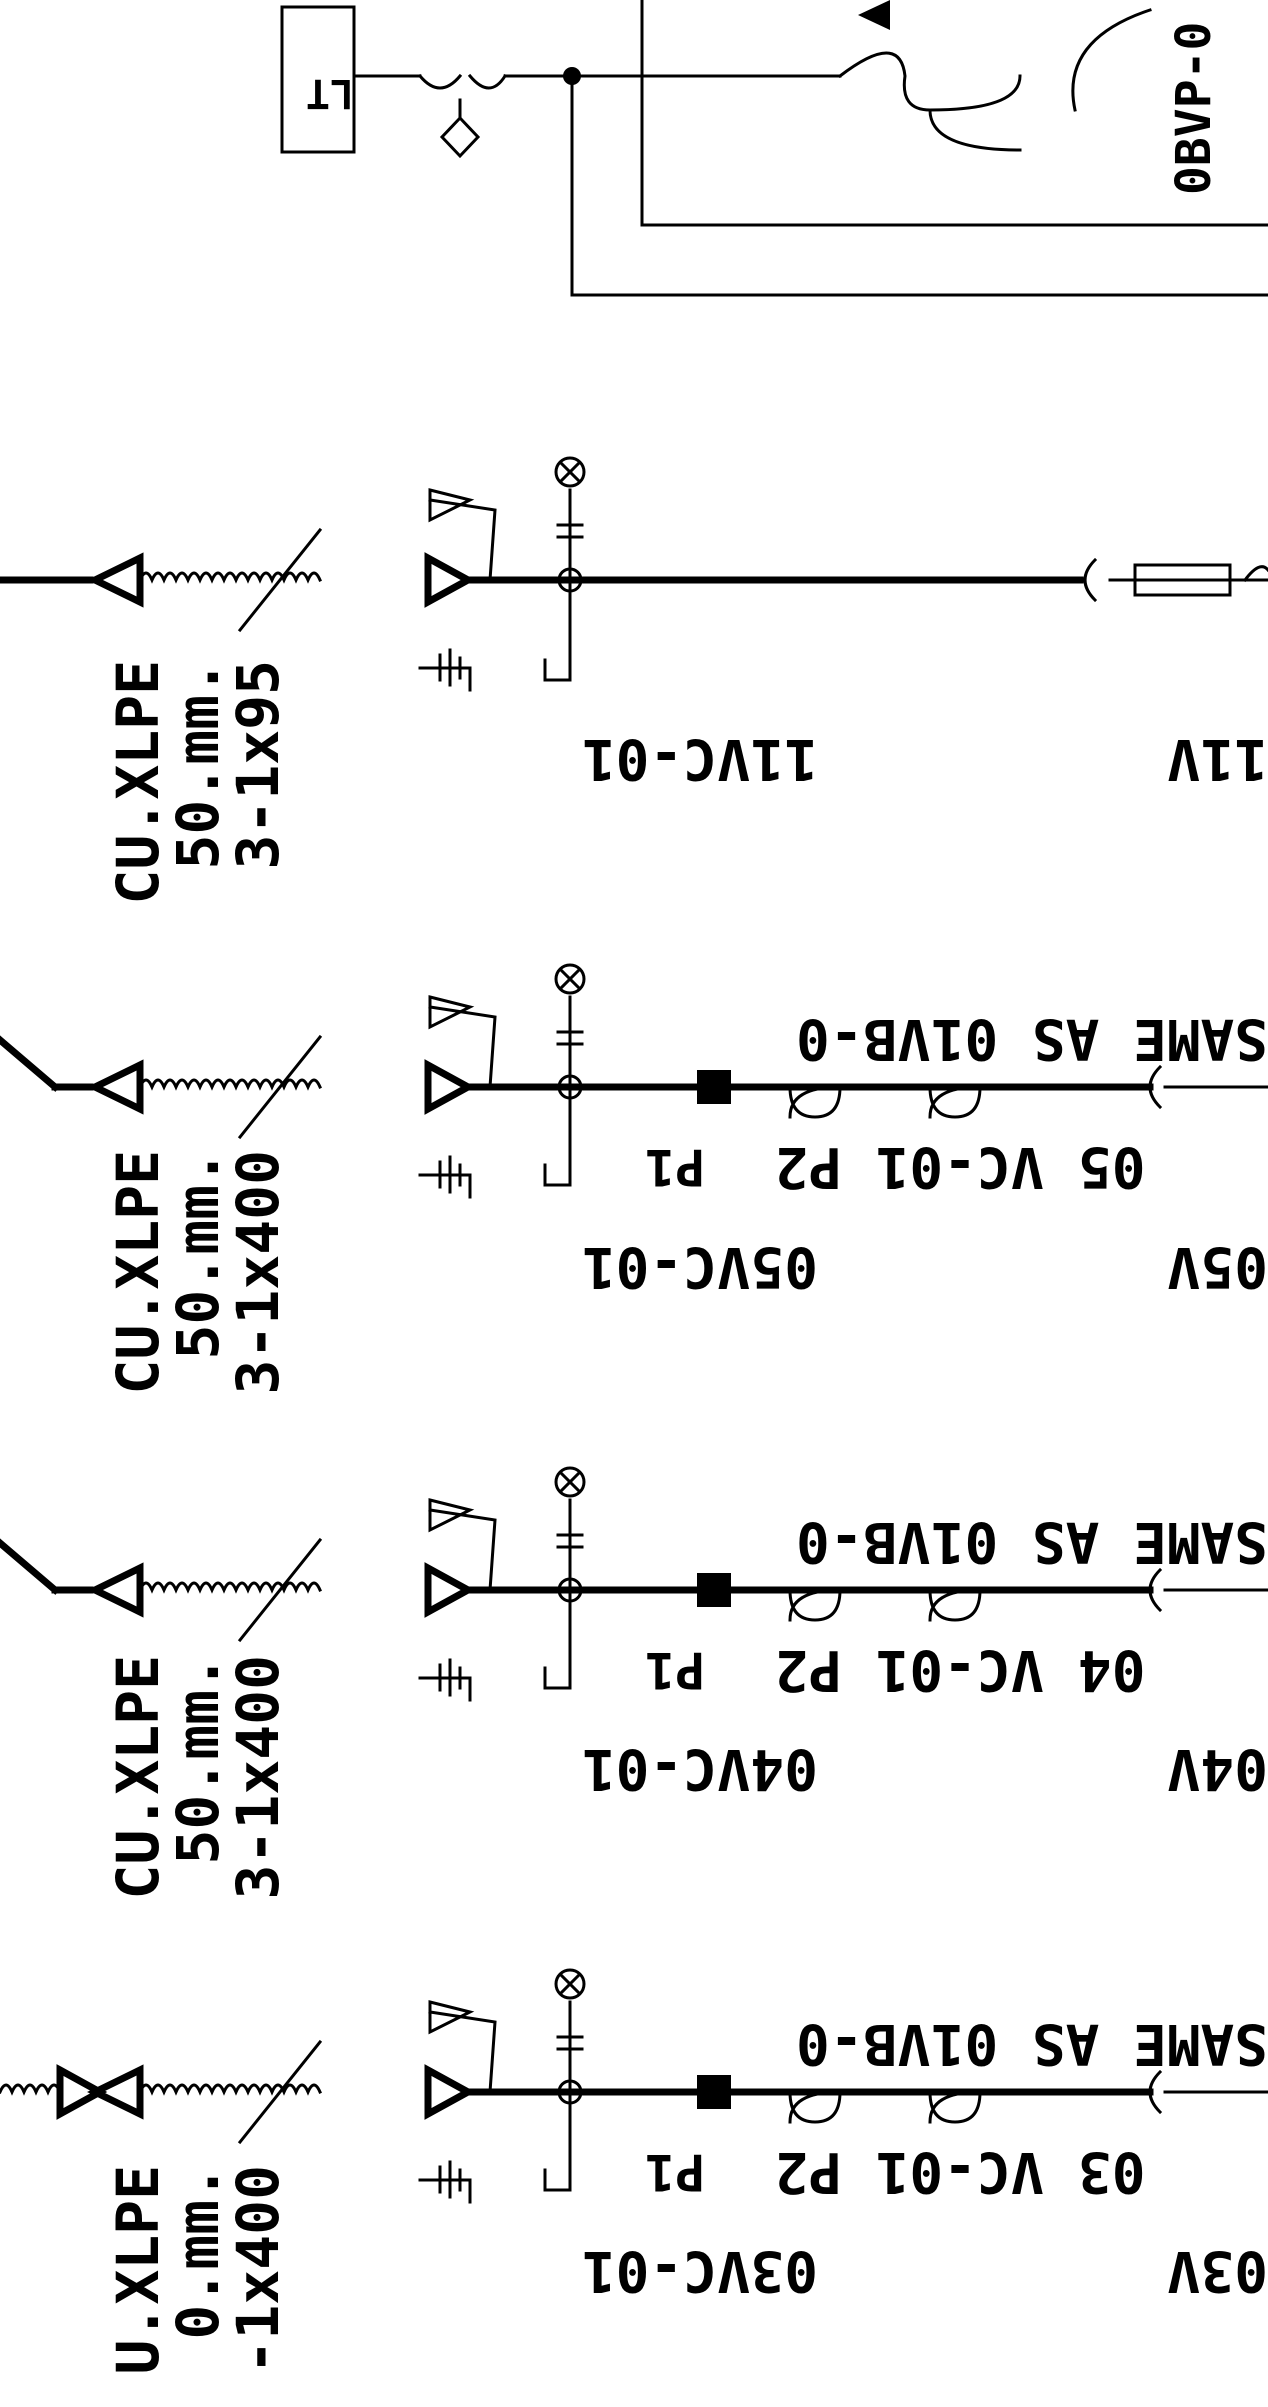 The height and width of the screenshot is (2407, 1268). Describe the element at coordinates (115, 580) in the screenshot. I see `cable-termination-left` at that location.